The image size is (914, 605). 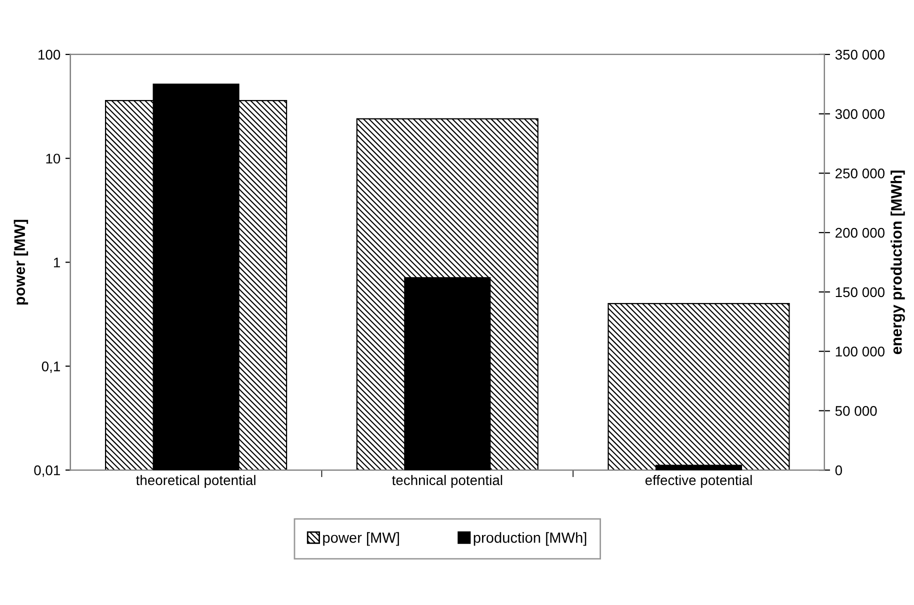 I want to click on x-tick-label: technical potential, so click(x=447, y=481).